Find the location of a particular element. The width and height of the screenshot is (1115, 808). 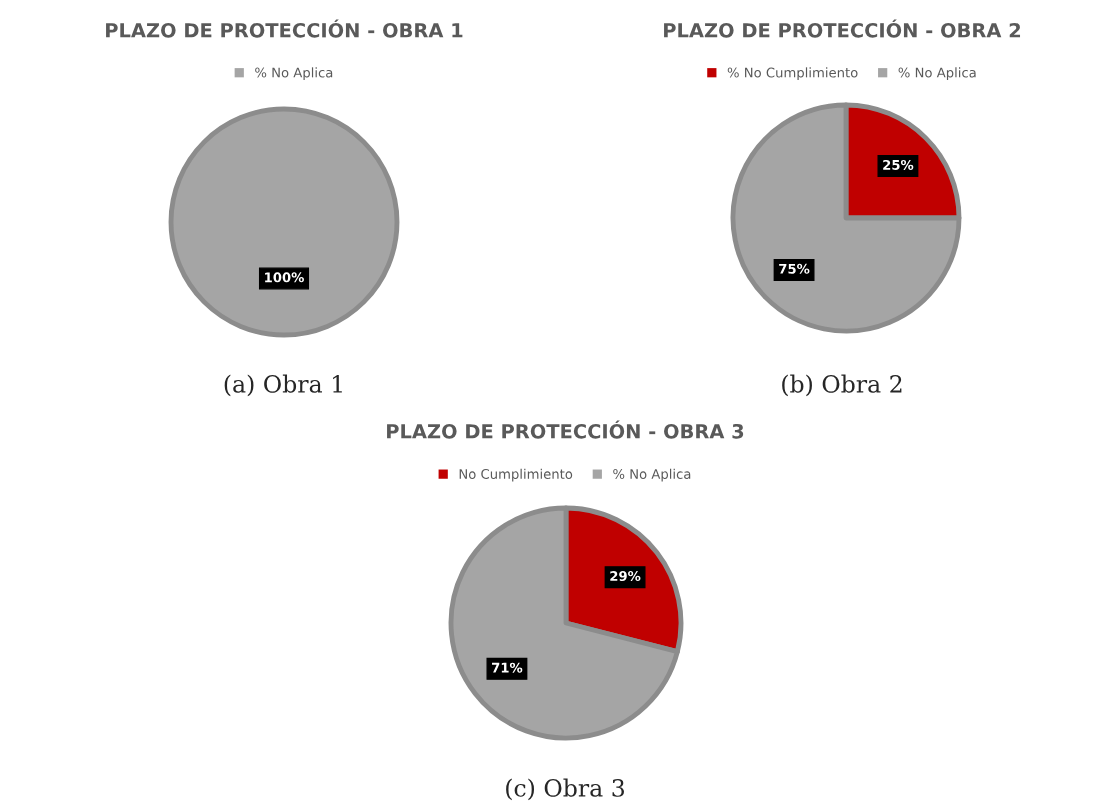

chart-title: PLAZO DE PROTECCIÓN - OBRA 1 is located at coordinates (284, 28).